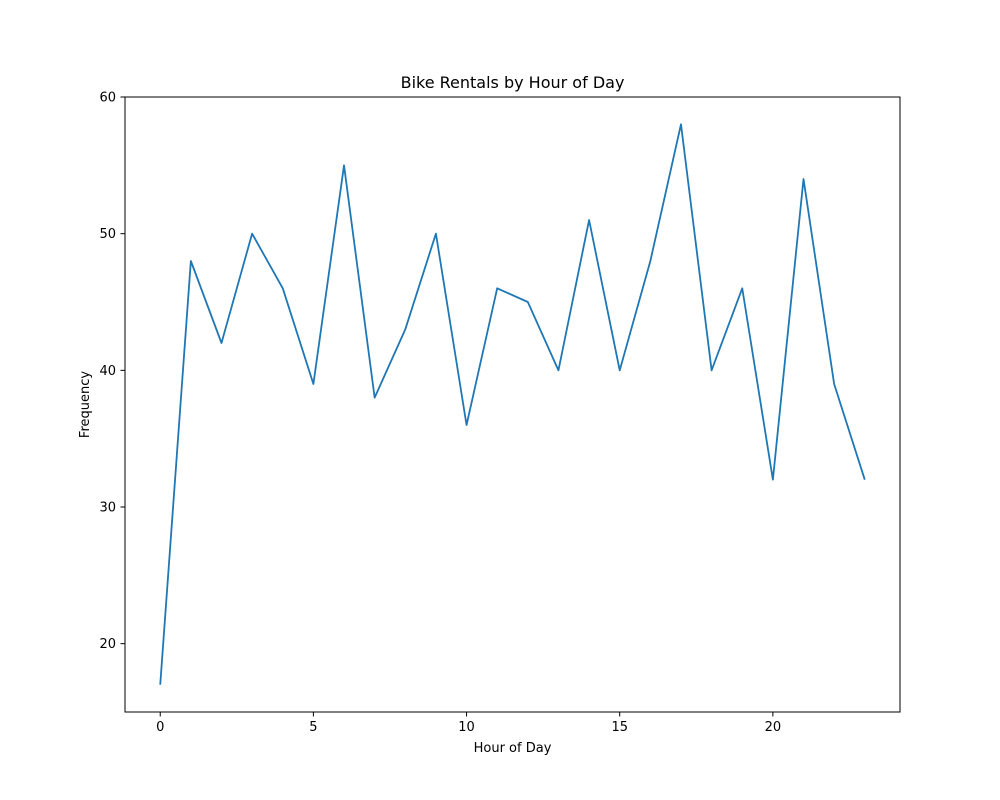 The width and height of the screenshot is (1000, 800). Describe the element at coordinates (107, 98) in the screenshot. I see `y-tick-label: 60` at that location.